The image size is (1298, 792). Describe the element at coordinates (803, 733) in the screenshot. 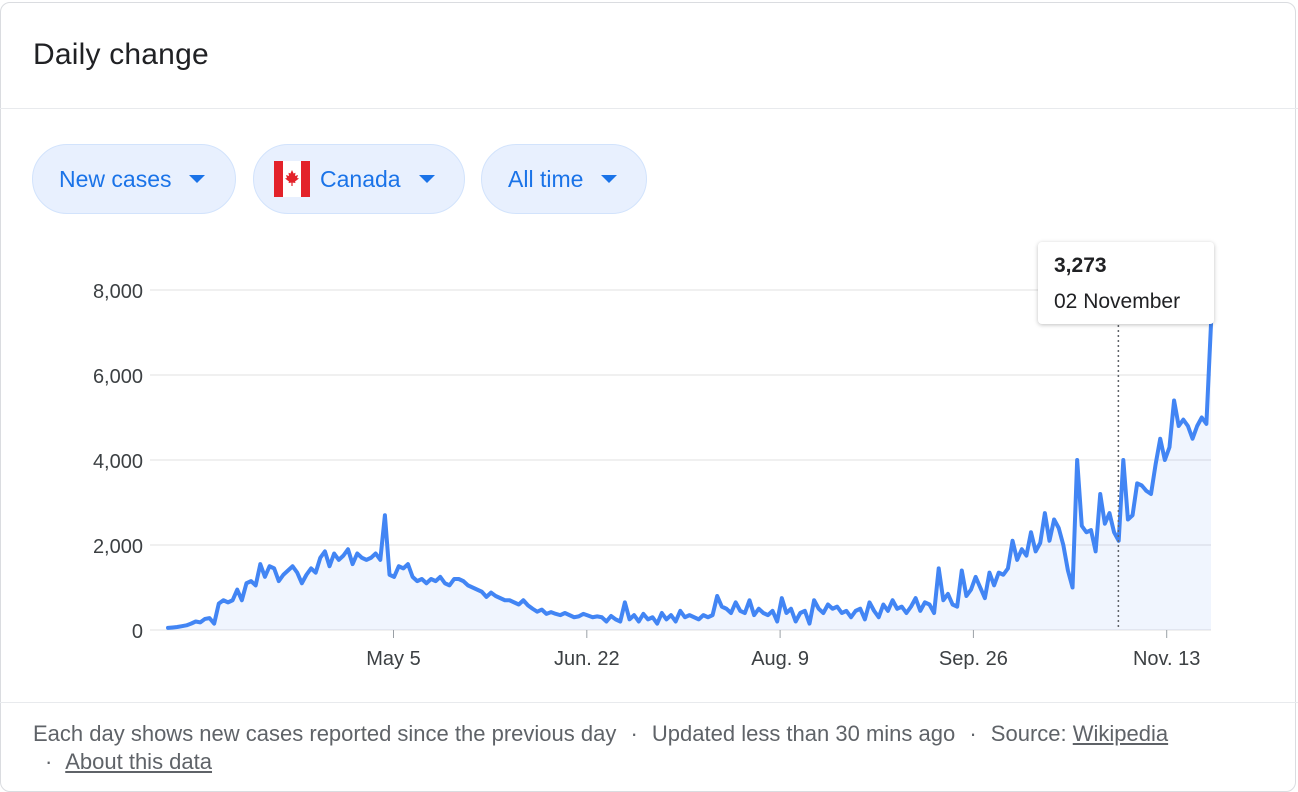

I see `footer-updated: Updated less than 30 mins ago` at that location.